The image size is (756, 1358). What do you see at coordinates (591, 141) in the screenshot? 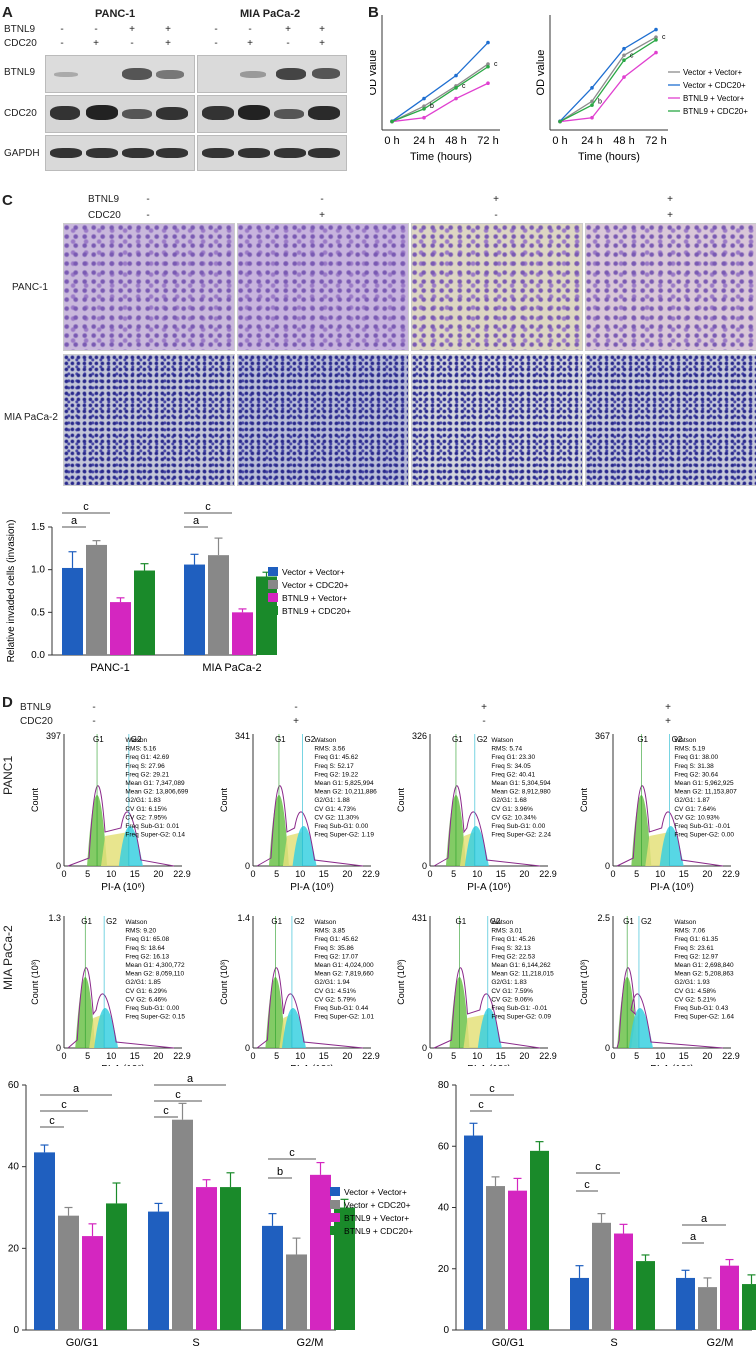
I see `cck-x-tick: 24 h` at bounding box center [591, 141].